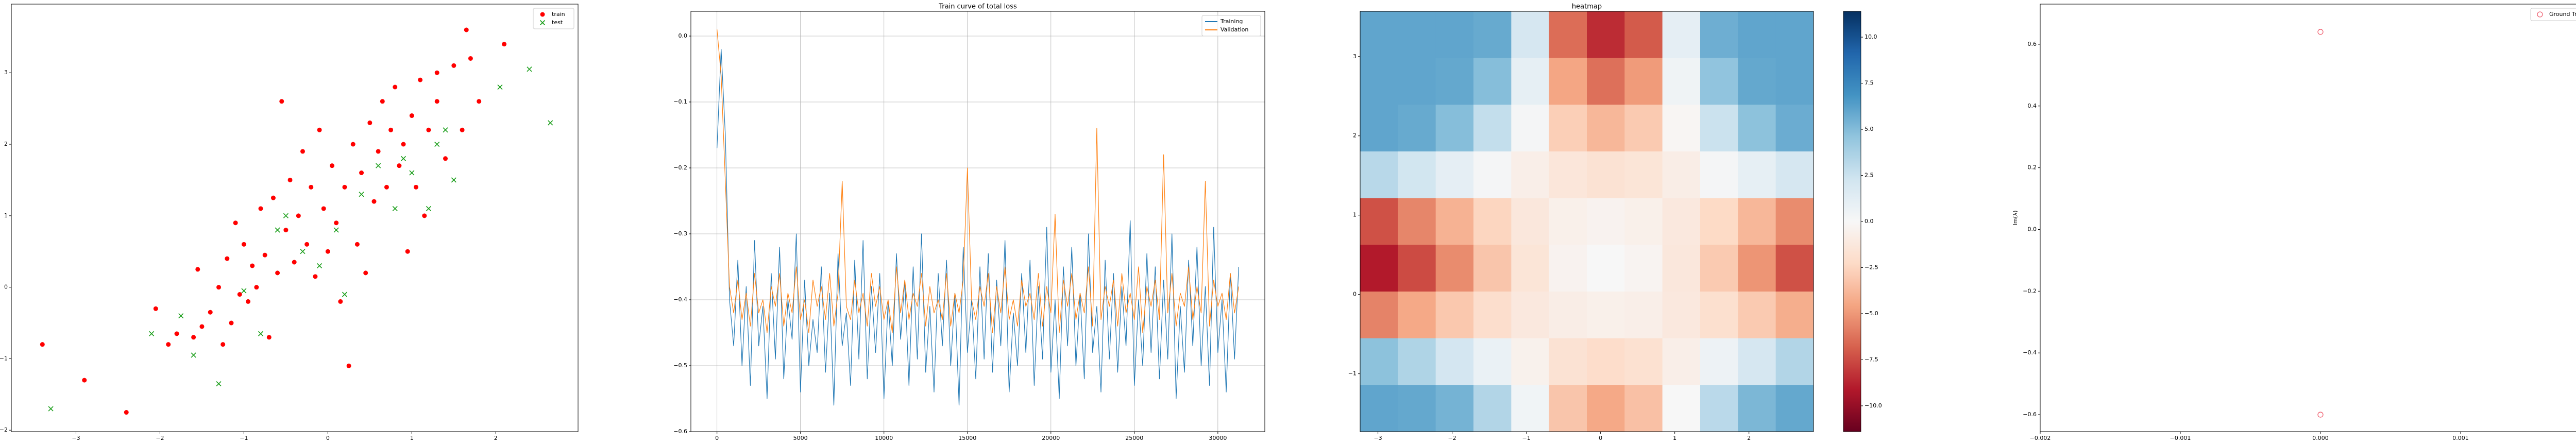 This screenshot has width=2576, height=444. Describe the element at coordinates (1869, 175) in the screenshot. I see `colorbar-tick-label: 2.5` at that location.